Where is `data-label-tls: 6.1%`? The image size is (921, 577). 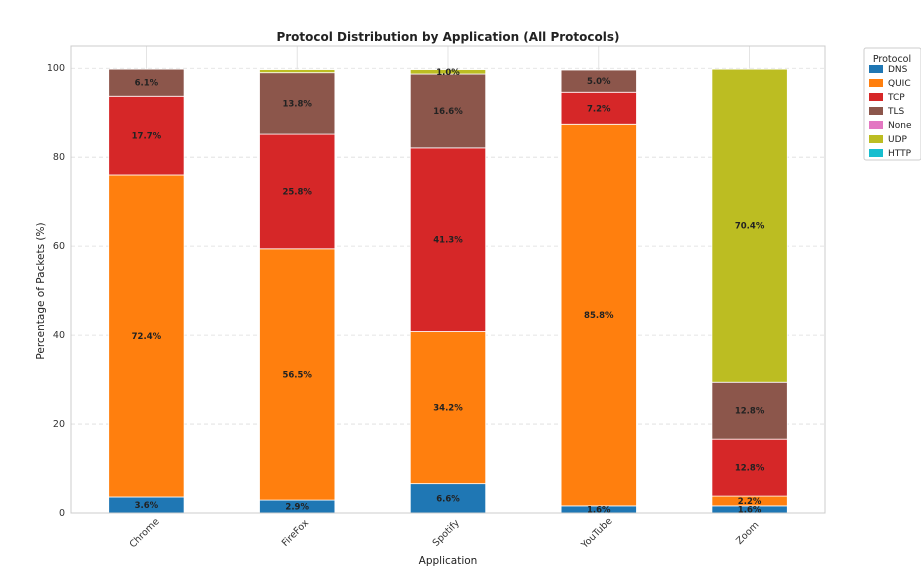 data-label-tls: 6.1% is located at coordinates (147, 84).